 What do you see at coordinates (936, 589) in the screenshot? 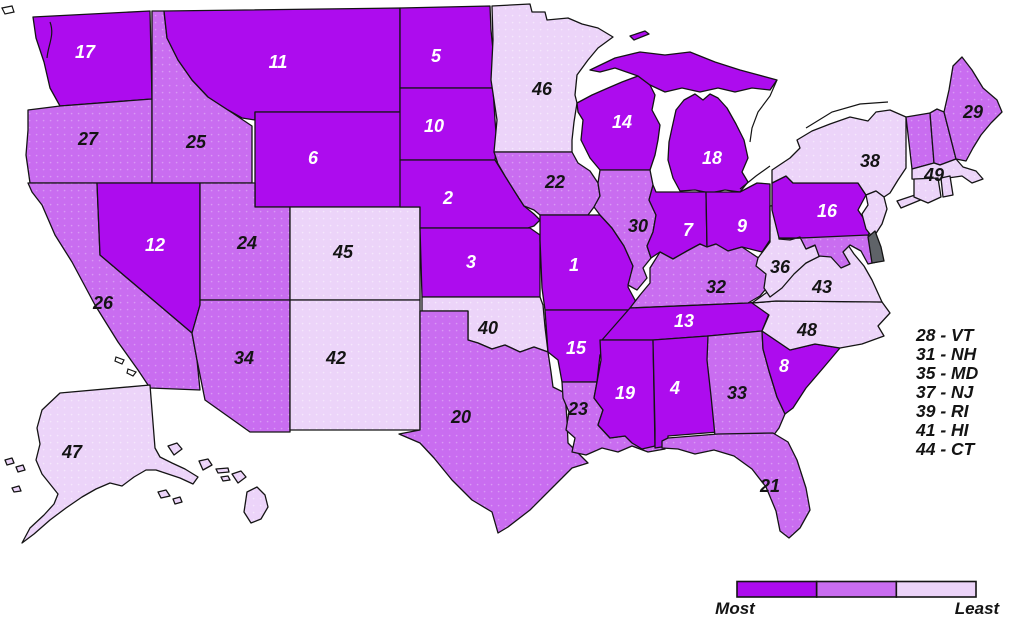
I see `scale-swatch-least` at bounding box center [936, 589].